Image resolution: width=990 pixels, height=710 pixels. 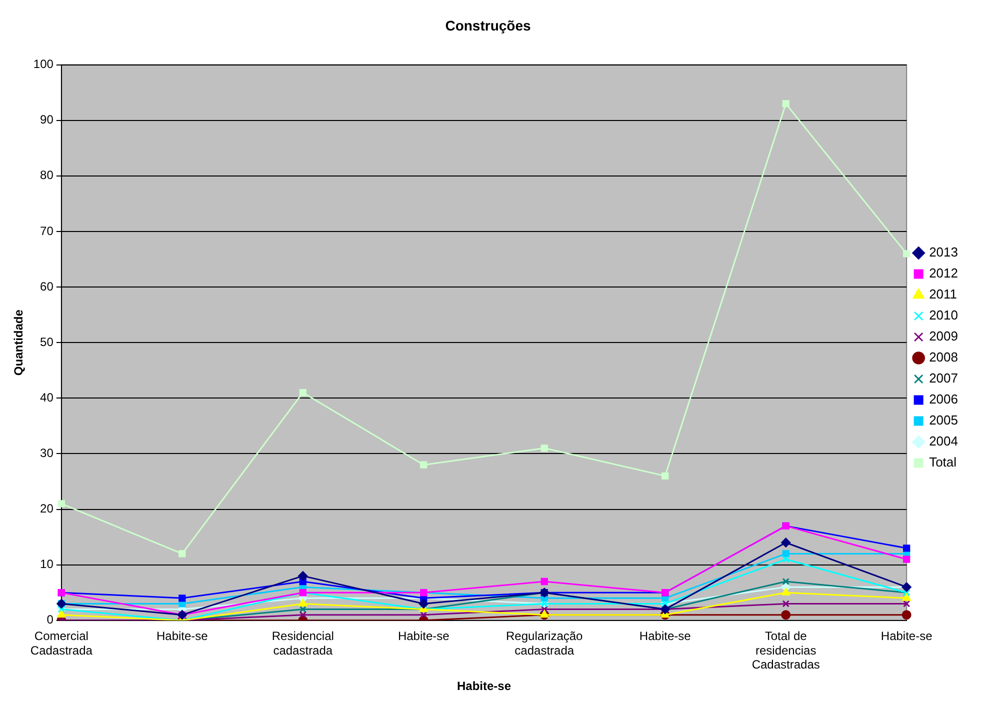 What do you see at coordinates (943, 294) in the screenshot?
I see `legend-label: 2011` at bounding box center [943, 294].